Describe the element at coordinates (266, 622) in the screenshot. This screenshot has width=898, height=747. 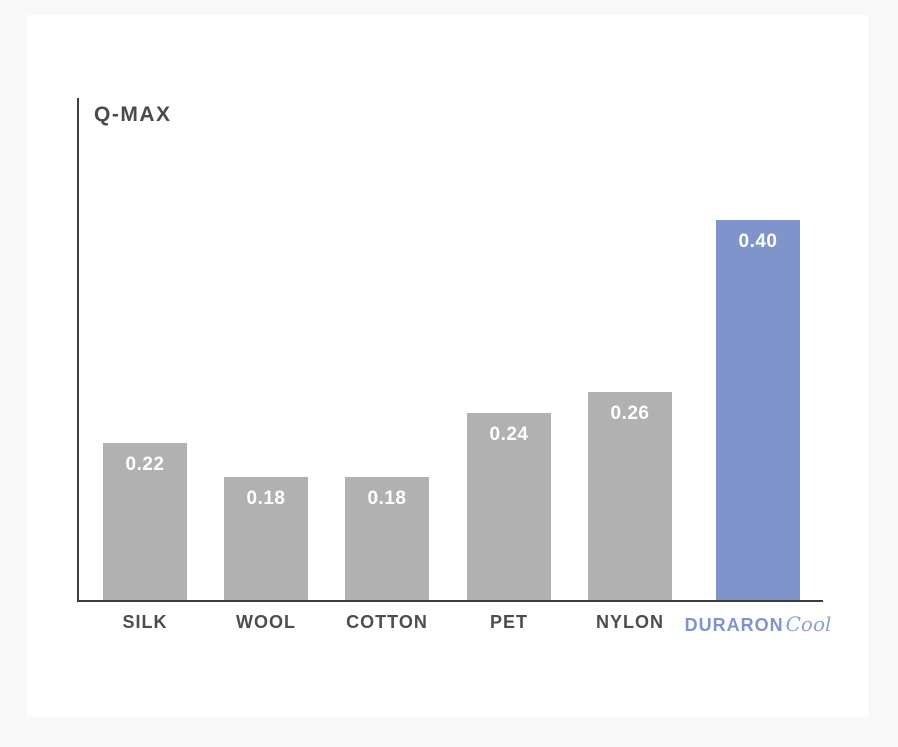
I see `category-label-wool: WOOL` at that location.